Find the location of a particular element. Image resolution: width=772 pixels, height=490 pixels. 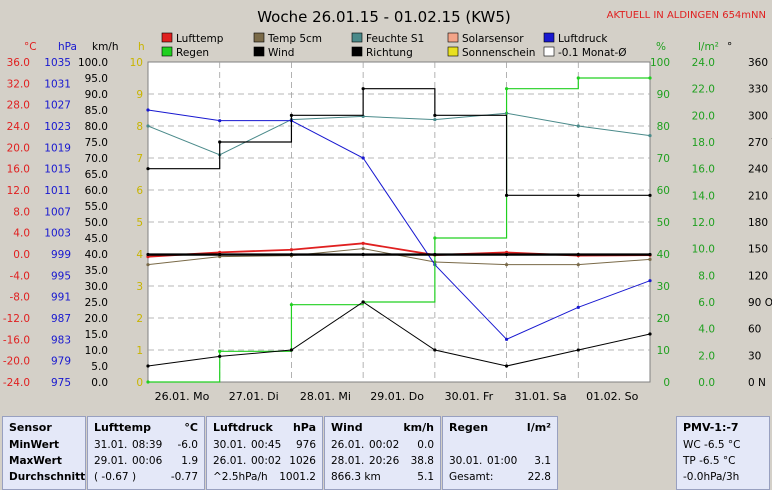

regen-total-val: 22.8 is located at coordinates (539, 477).